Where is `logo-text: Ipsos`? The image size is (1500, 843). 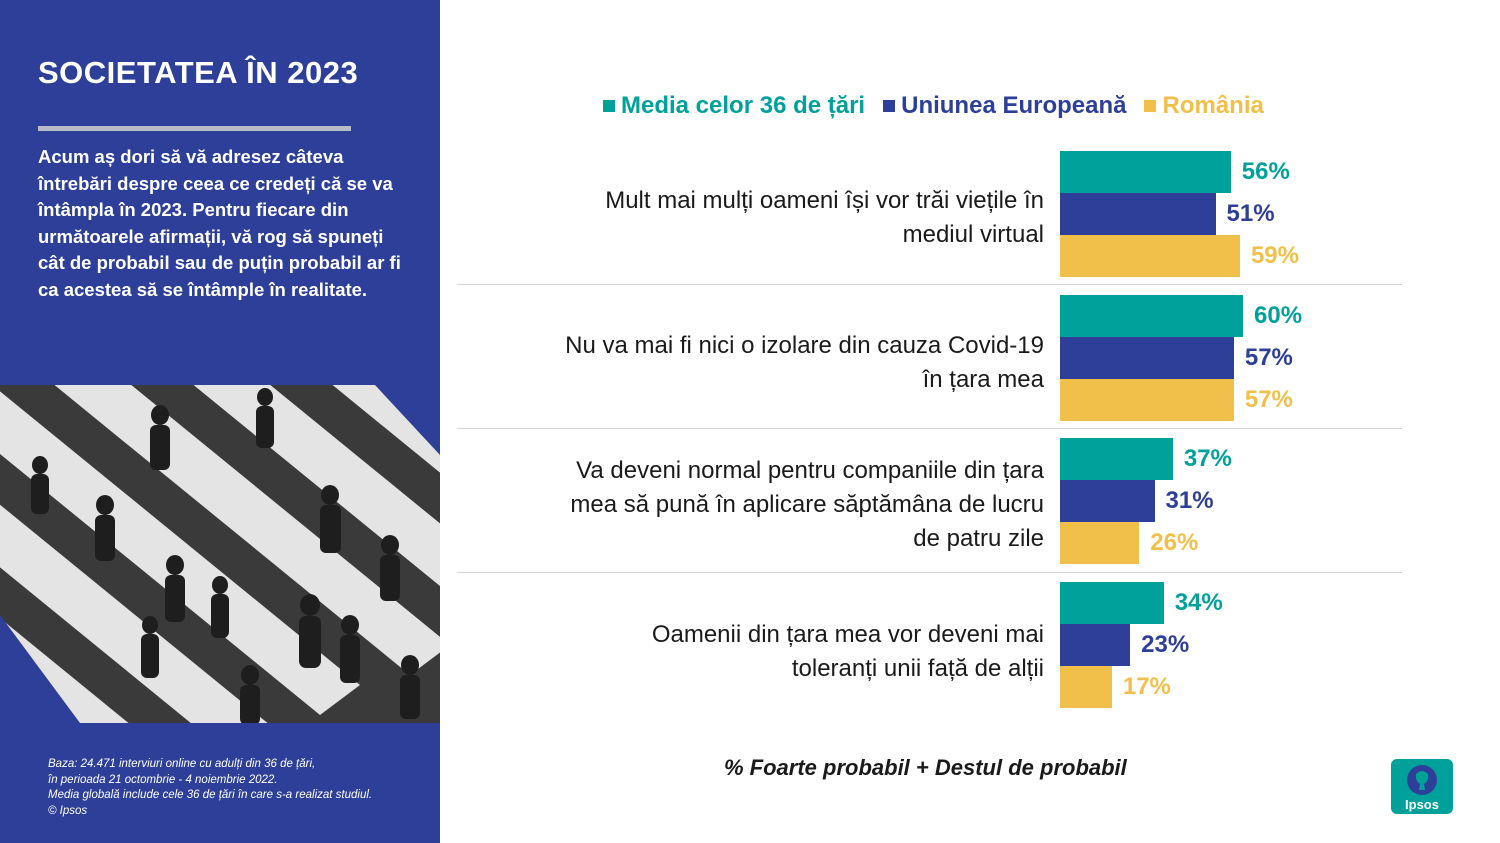 logo-text: Ipsos is located at coordinates (1422, 804).